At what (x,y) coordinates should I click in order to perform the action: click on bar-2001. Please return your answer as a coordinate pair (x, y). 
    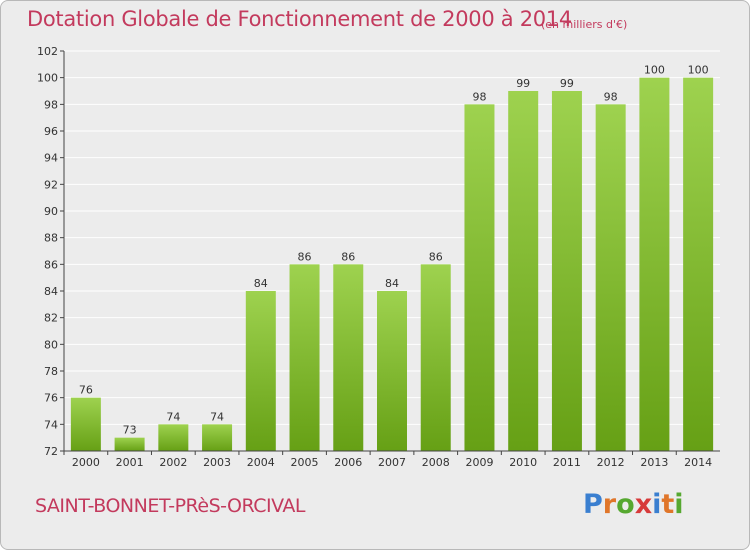
    Looking at the image, I should click on (129, 444).